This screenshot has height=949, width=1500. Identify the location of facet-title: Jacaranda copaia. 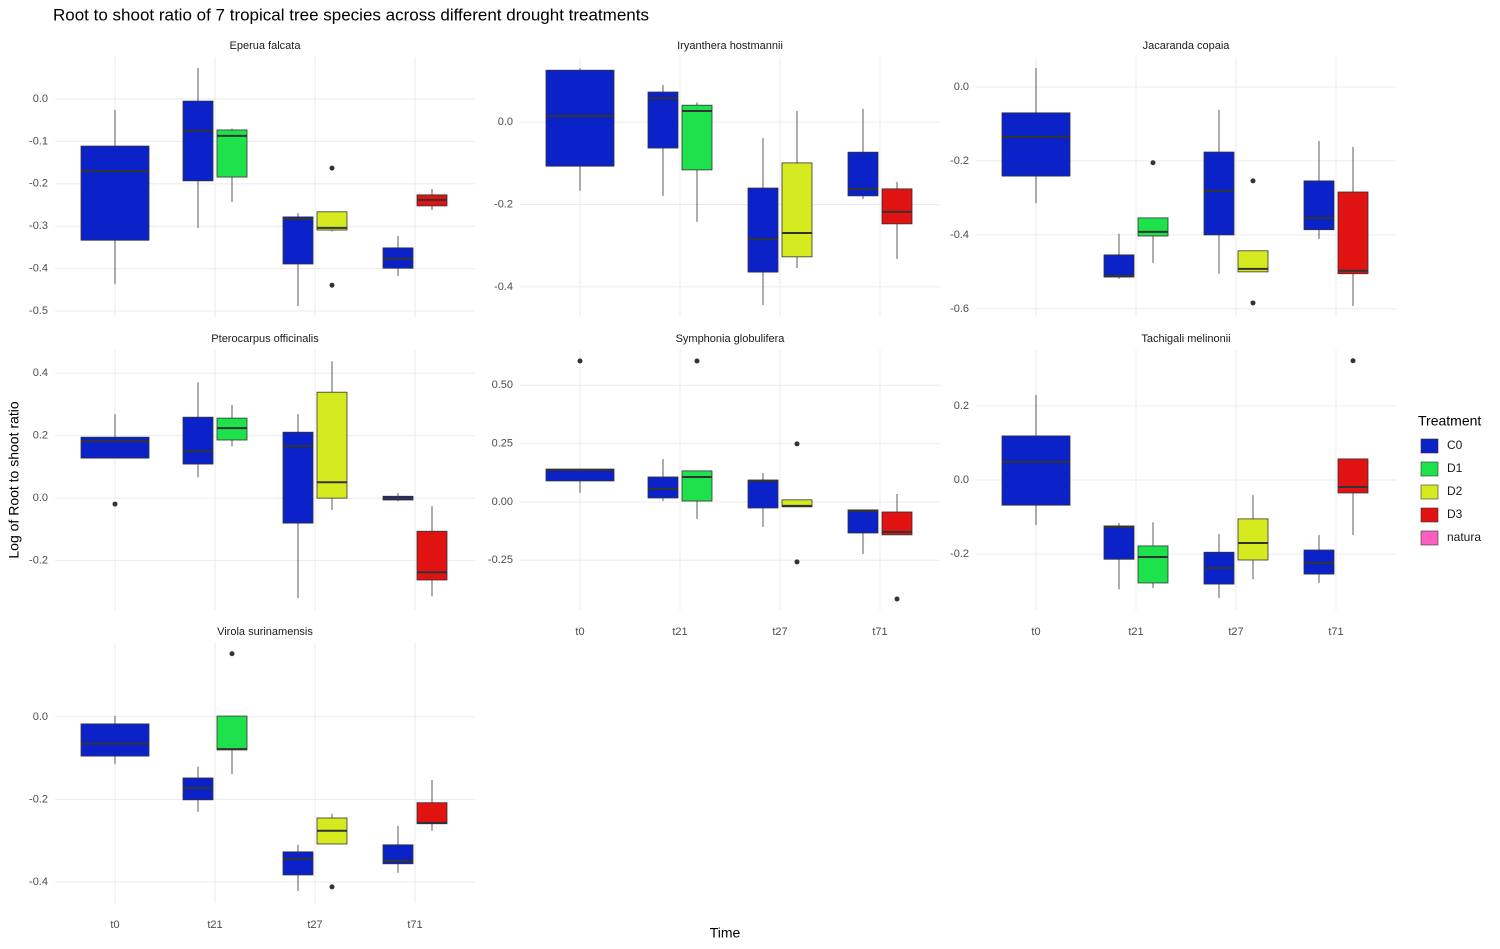
(1187, 46).